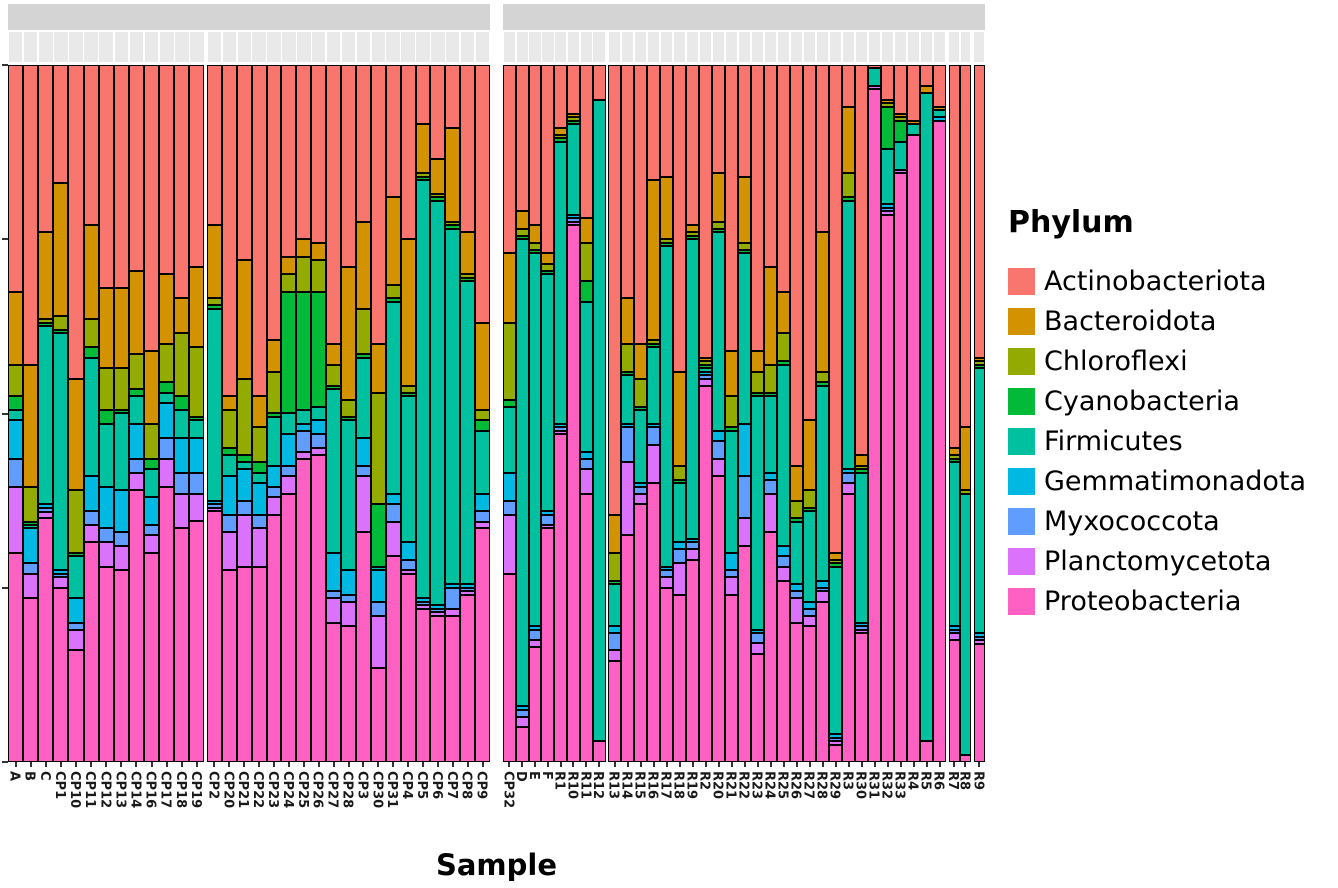 This screenshot has width=1338, height=888. I want to click on x-tick-label: CP3, so click(362, 785).